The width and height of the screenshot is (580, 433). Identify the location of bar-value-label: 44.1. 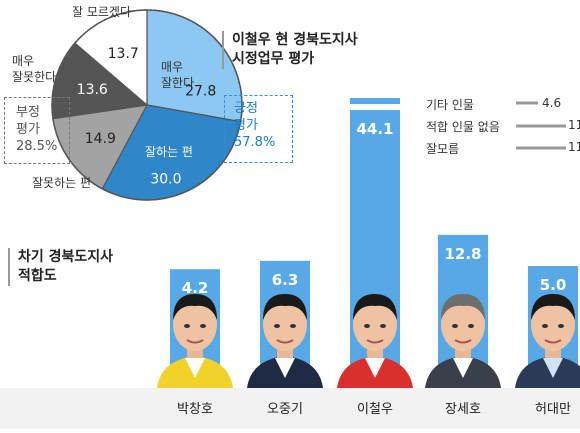
(374, 129).